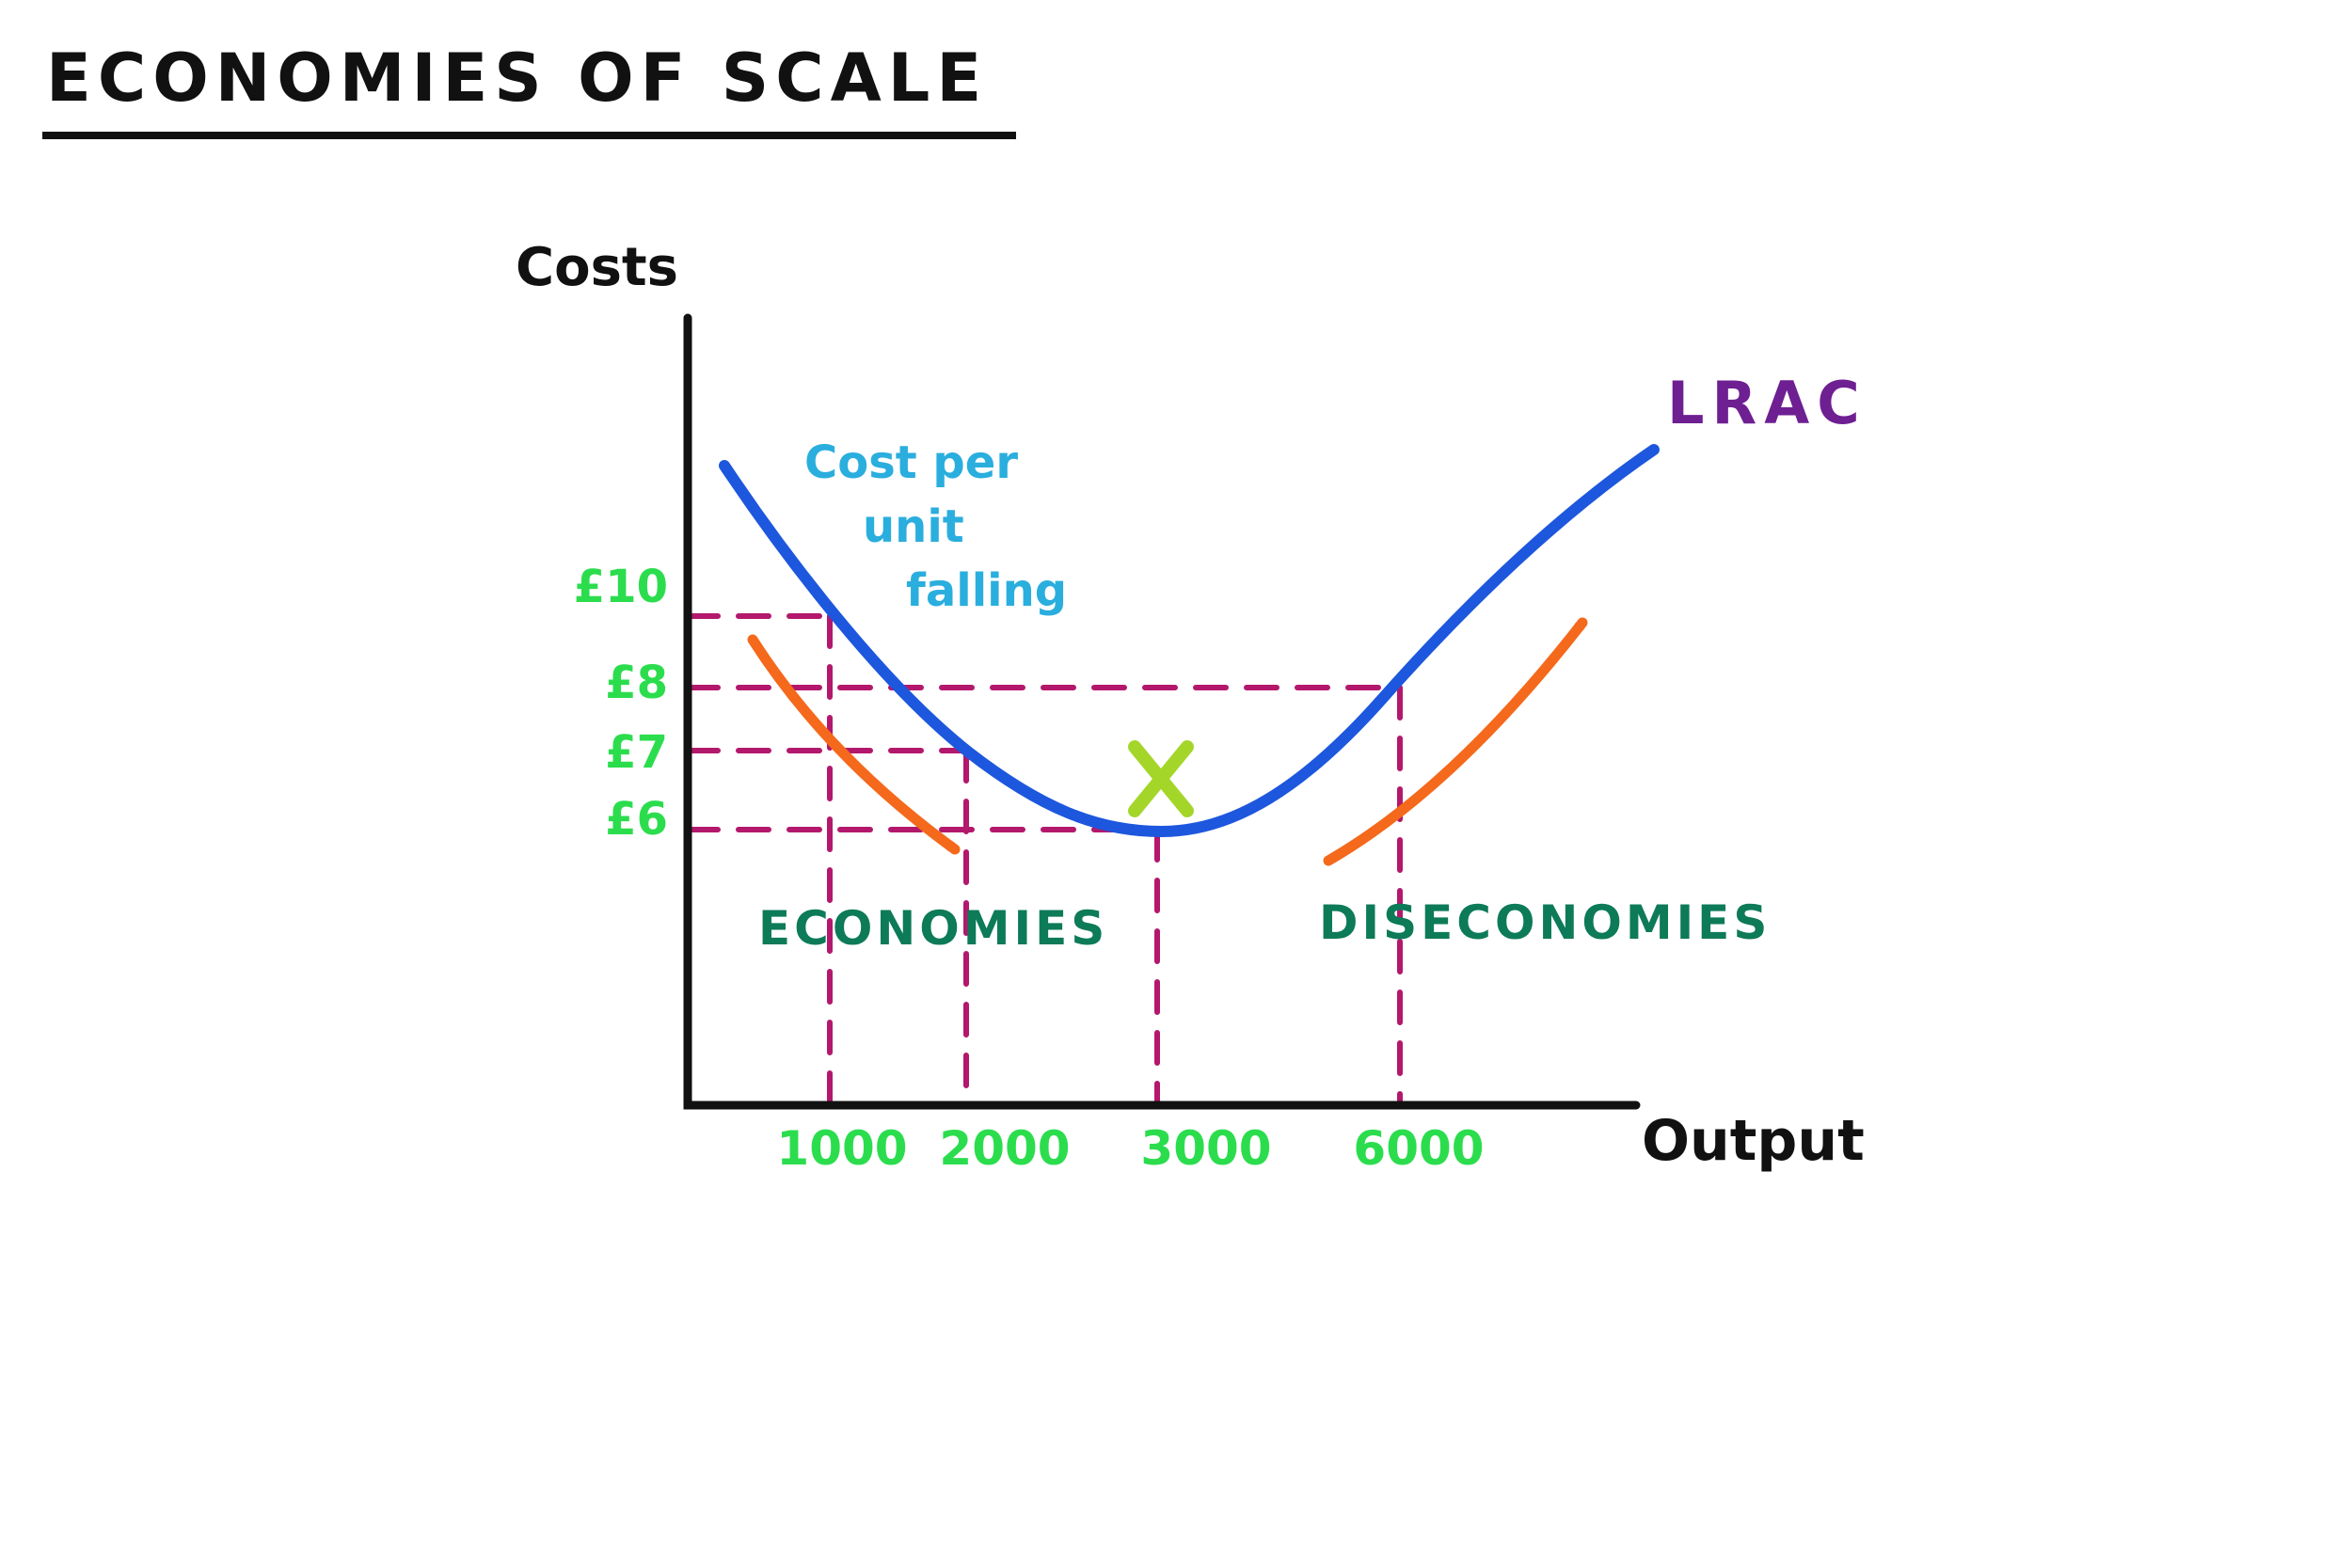 The width and height of the screenshot is (2352, 1568). What do you see at coordinates (854, 744) in the screenshot?
I see `falling-cost-arrow` at bounding box center [854, 744].